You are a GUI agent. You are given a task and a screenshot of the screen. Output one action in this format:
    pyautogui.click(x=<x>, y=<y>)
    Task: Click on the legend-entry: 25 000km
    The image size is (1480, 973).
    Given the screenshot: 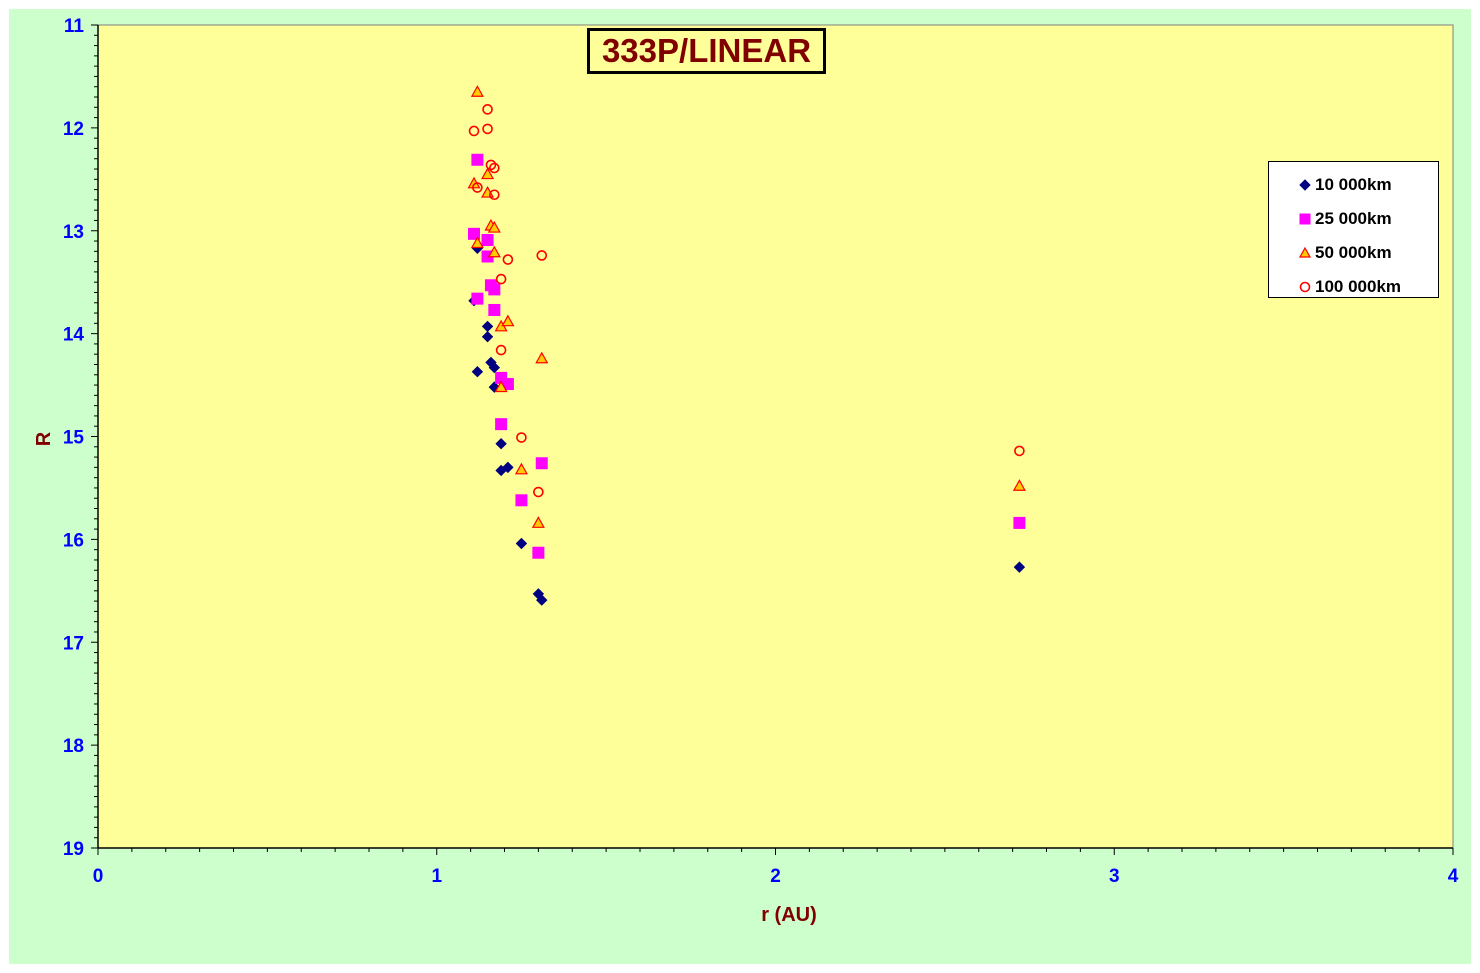 What is the action you would take?
    pyautogui.click(x=1353, y=219)
    